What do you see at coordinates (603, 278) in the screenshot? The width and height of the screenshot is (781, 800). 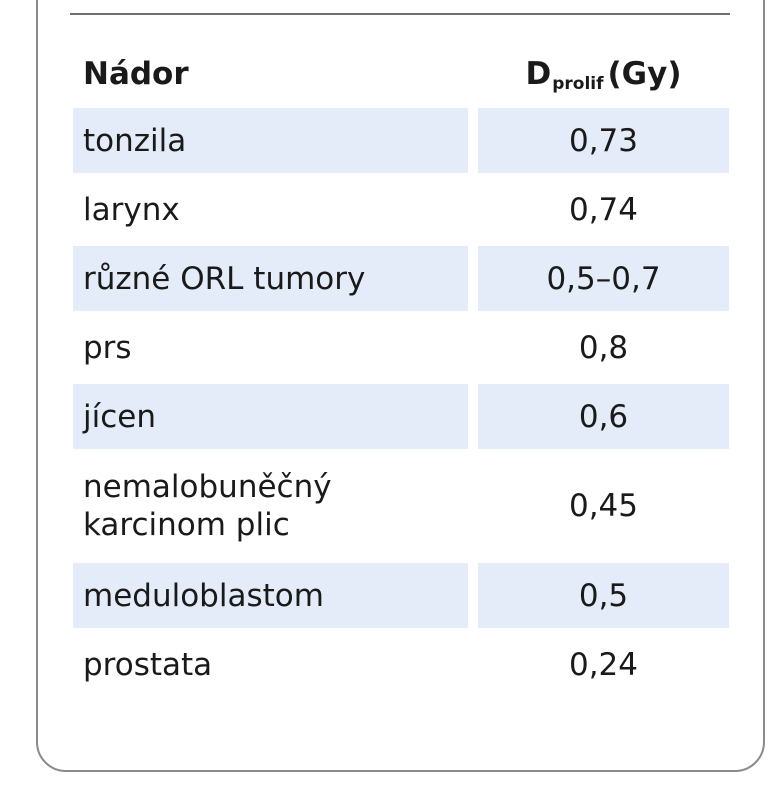 I see `dose-value: 0,5–0,7` at bounding box center [603, 278].